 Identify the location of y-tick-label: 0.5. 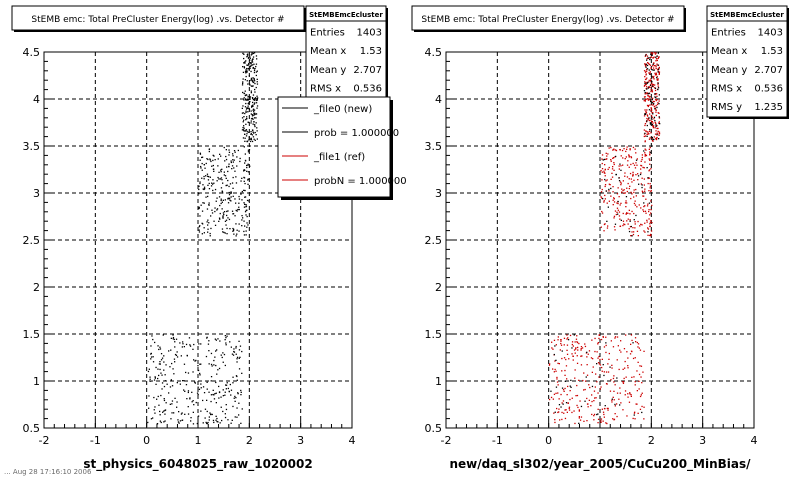
(32, 428).